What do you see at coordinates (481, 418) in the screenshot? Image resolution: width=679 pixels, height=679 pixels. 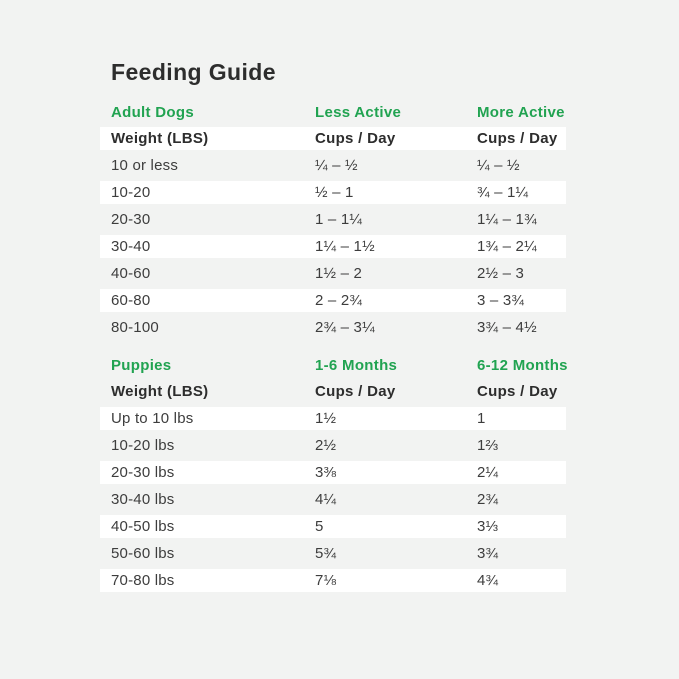 I see `months-6-12-cell: 1` at bounding box center [481, 418].